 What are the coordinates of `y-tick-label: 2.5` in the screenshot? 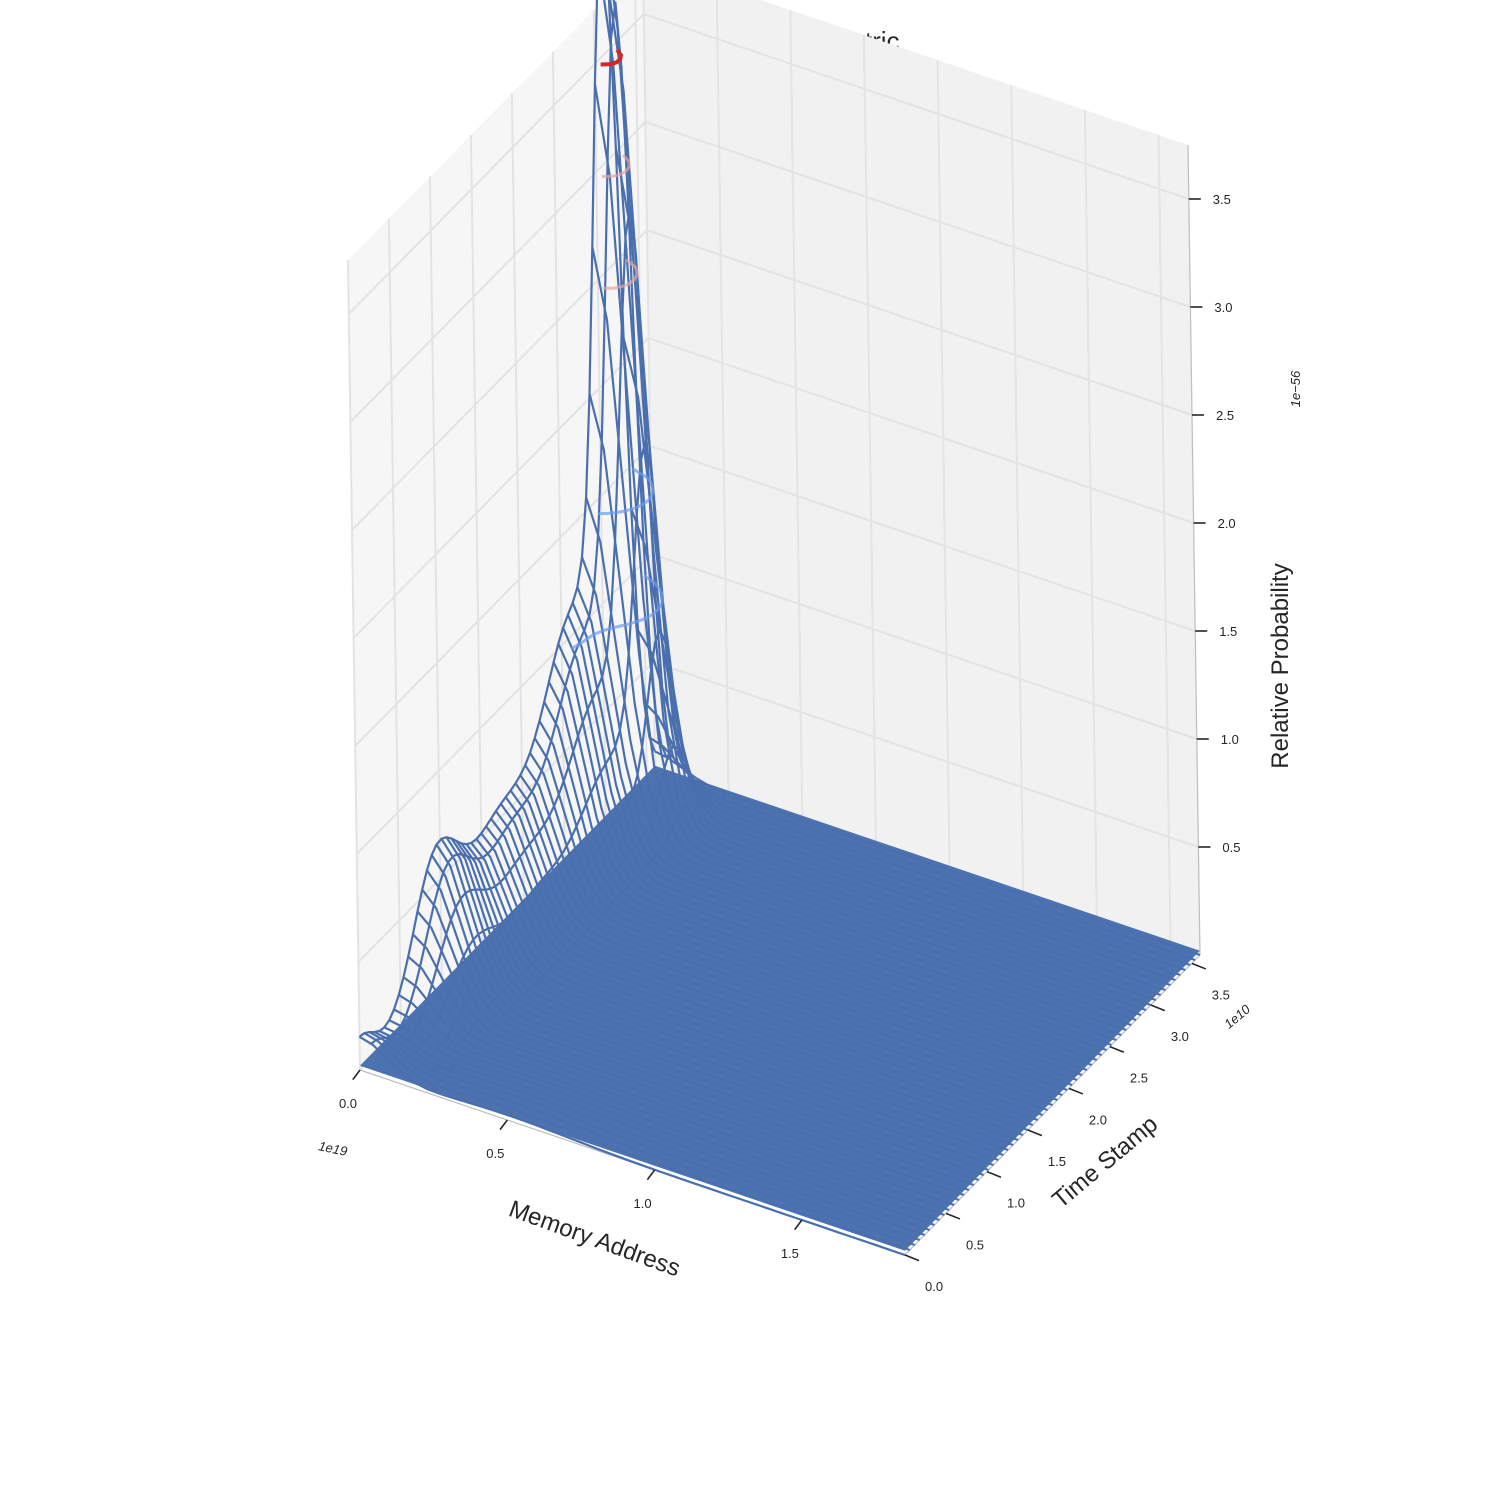 It's located at (1139, 1078).